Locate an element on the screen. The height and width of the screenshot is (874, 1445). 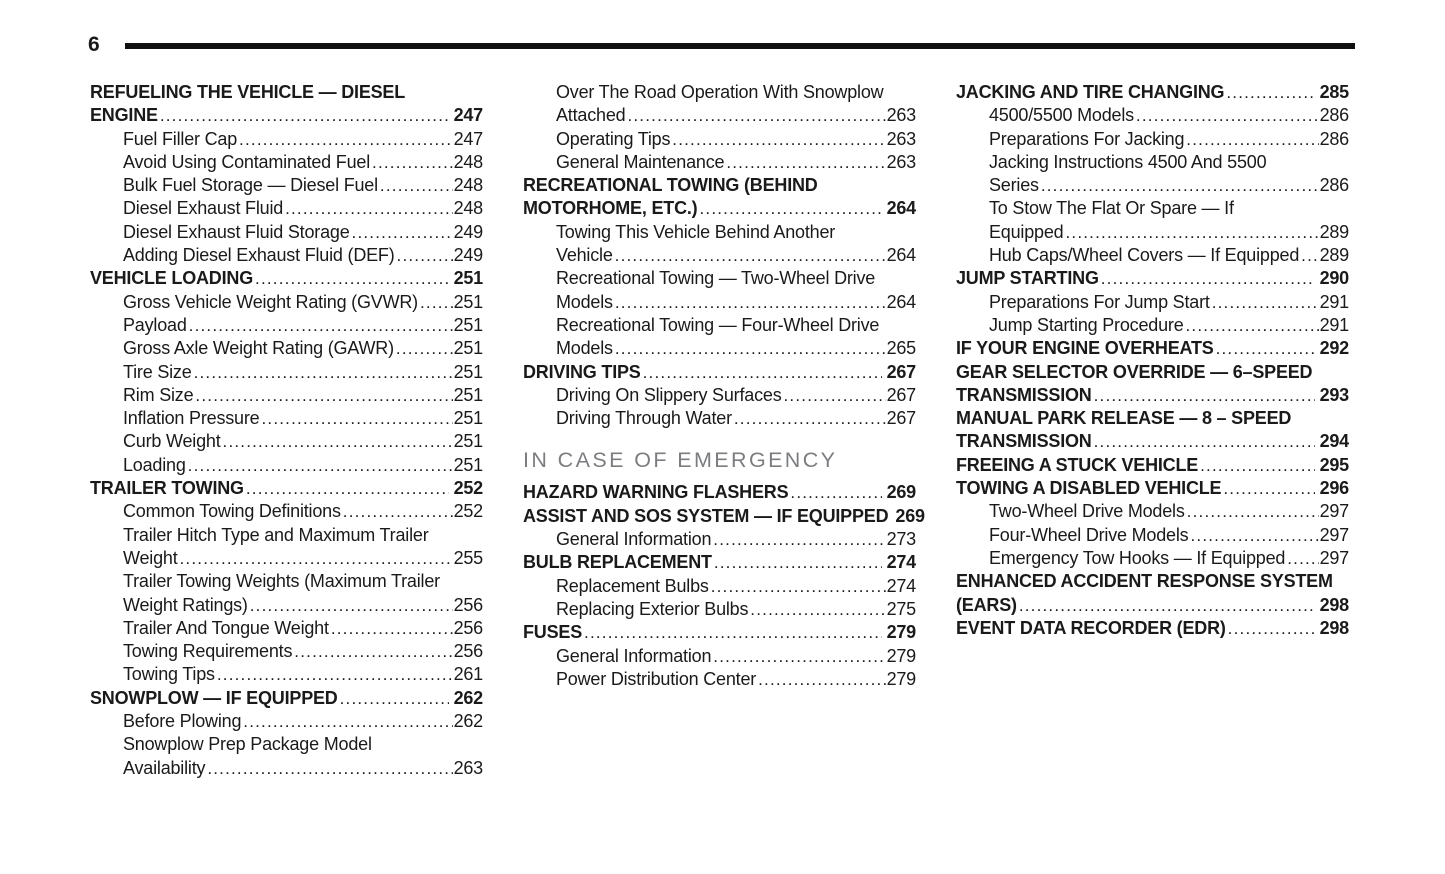
header-rule is located at coordinates (739, 45).